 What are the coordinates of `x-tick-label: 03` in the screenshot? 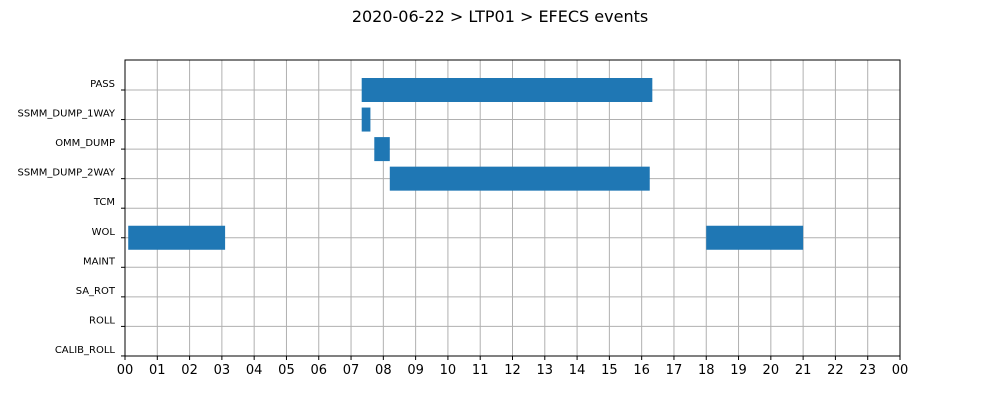 It's located at (222, 370).